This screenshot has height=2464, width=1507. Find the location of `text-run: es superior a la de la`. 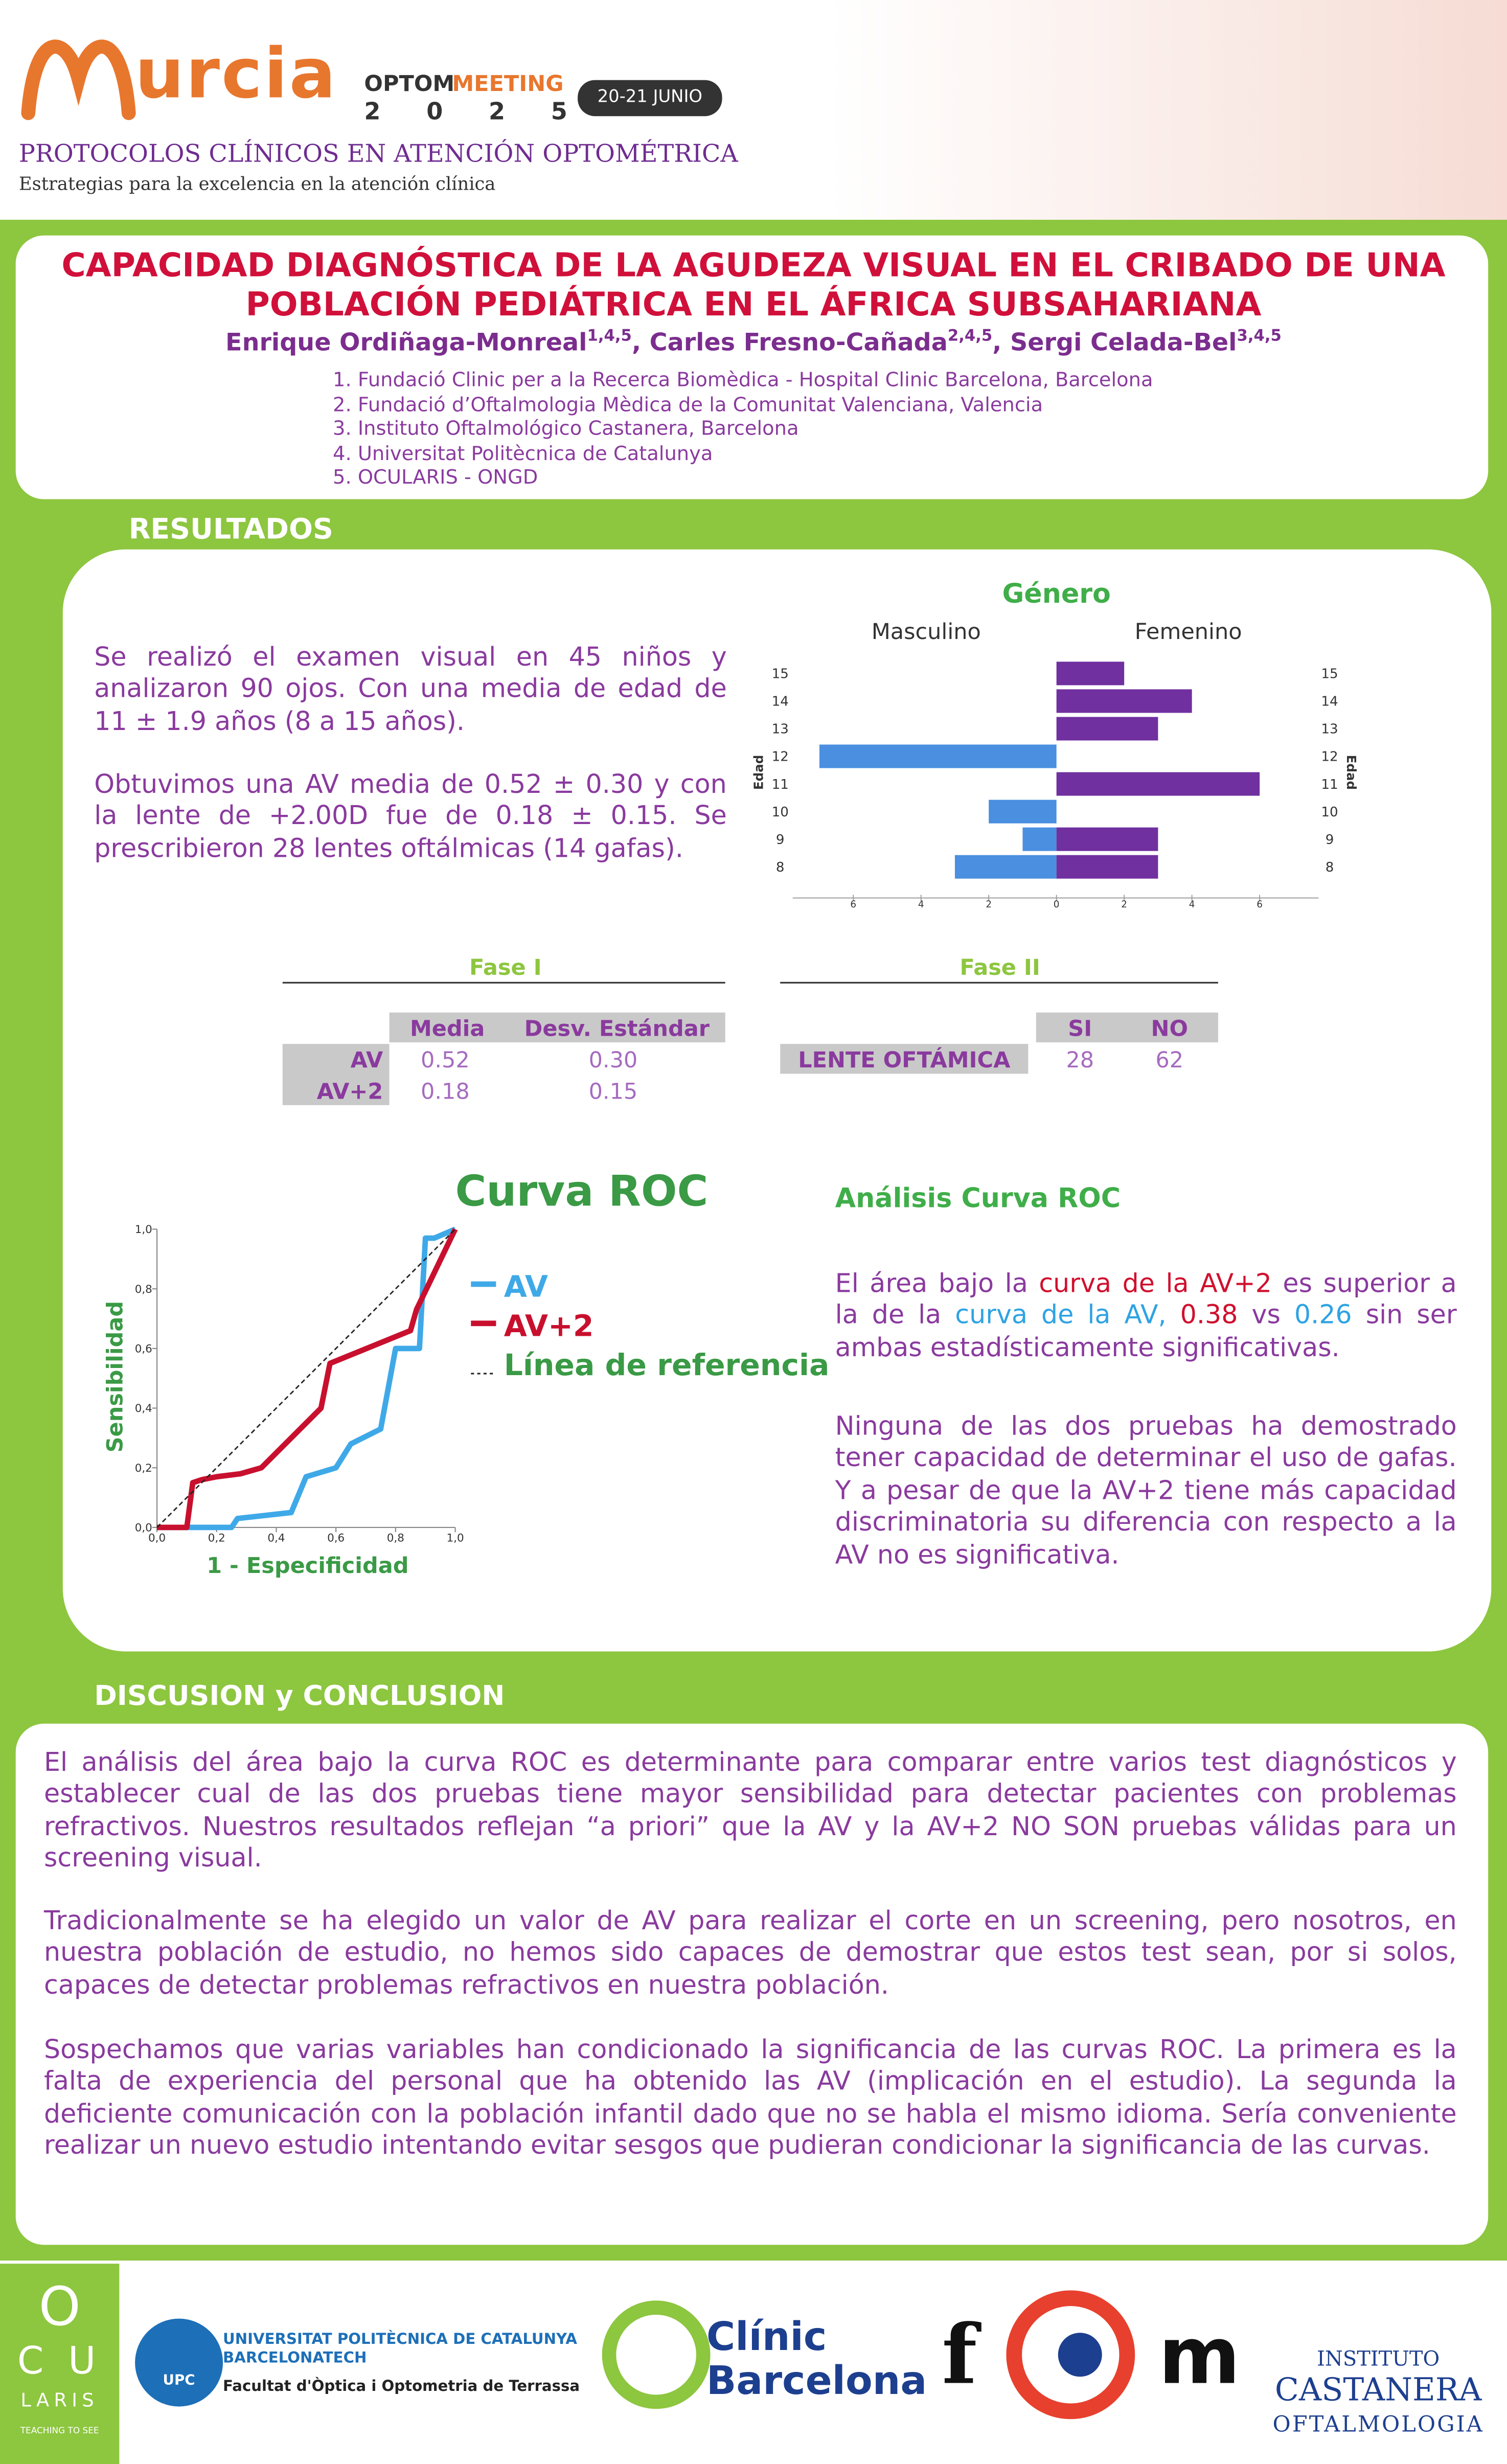

text-run: es superior a la de la is located at coordinates (1146, 1299).